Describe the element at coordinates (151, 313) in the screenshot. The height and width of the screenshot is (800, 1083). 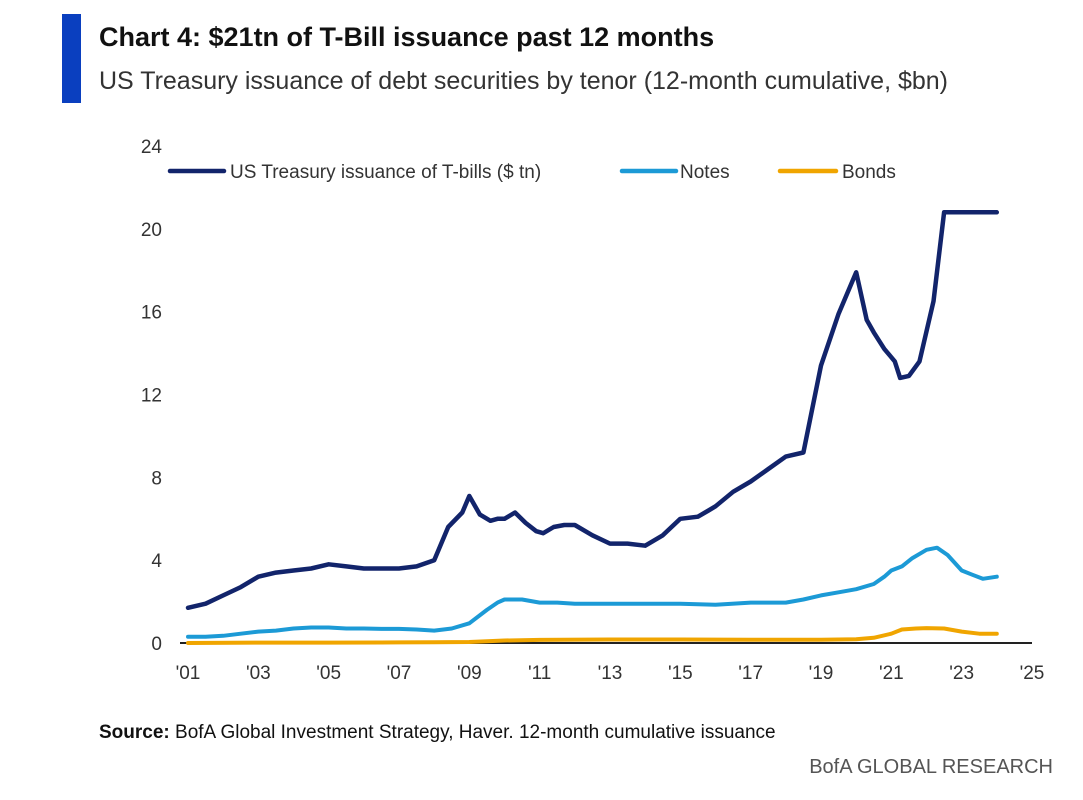
I see `y-tick-label: 16` at that location.